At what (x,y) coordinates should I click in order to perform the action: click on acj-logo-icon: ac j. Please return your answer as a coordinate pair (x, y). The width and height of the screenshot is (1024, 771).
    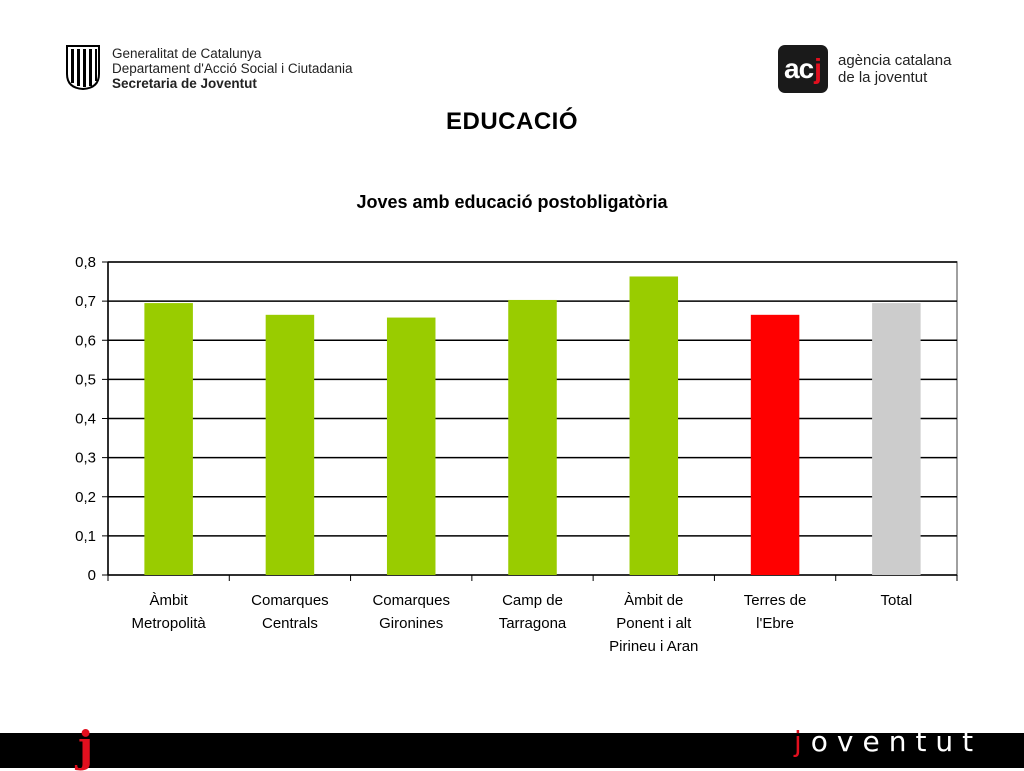
    Looking at the image, I should click on (803, 69).